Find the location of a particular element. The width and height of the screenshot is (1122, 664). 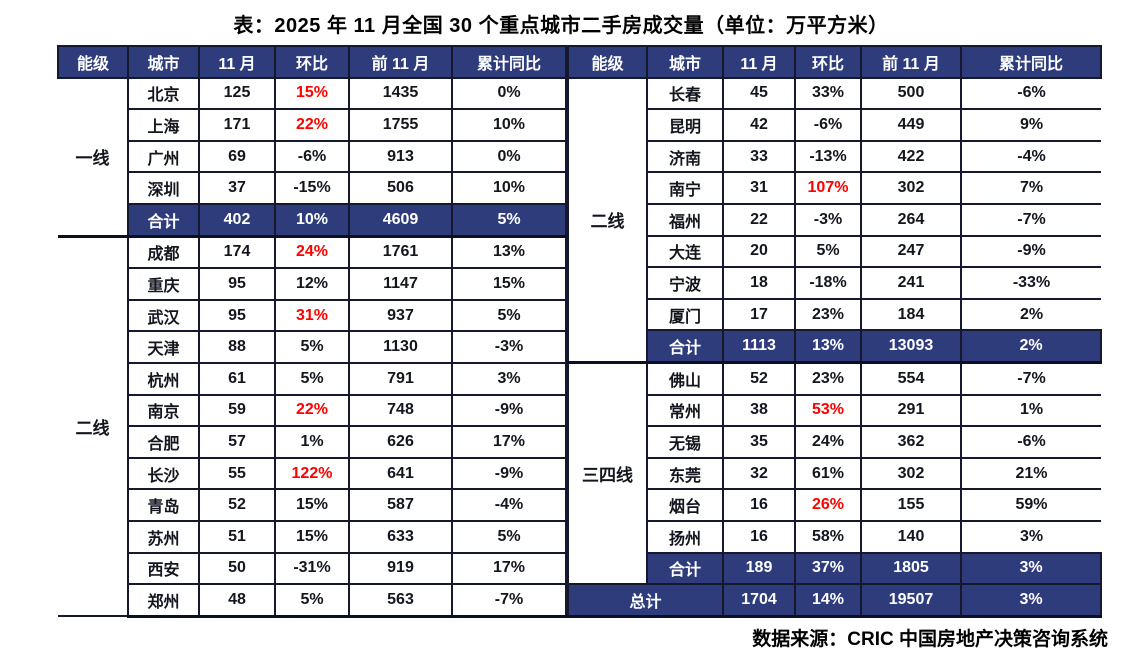

cumulative-yoy-value-cell: 15% is located at coordinates (509, 284).